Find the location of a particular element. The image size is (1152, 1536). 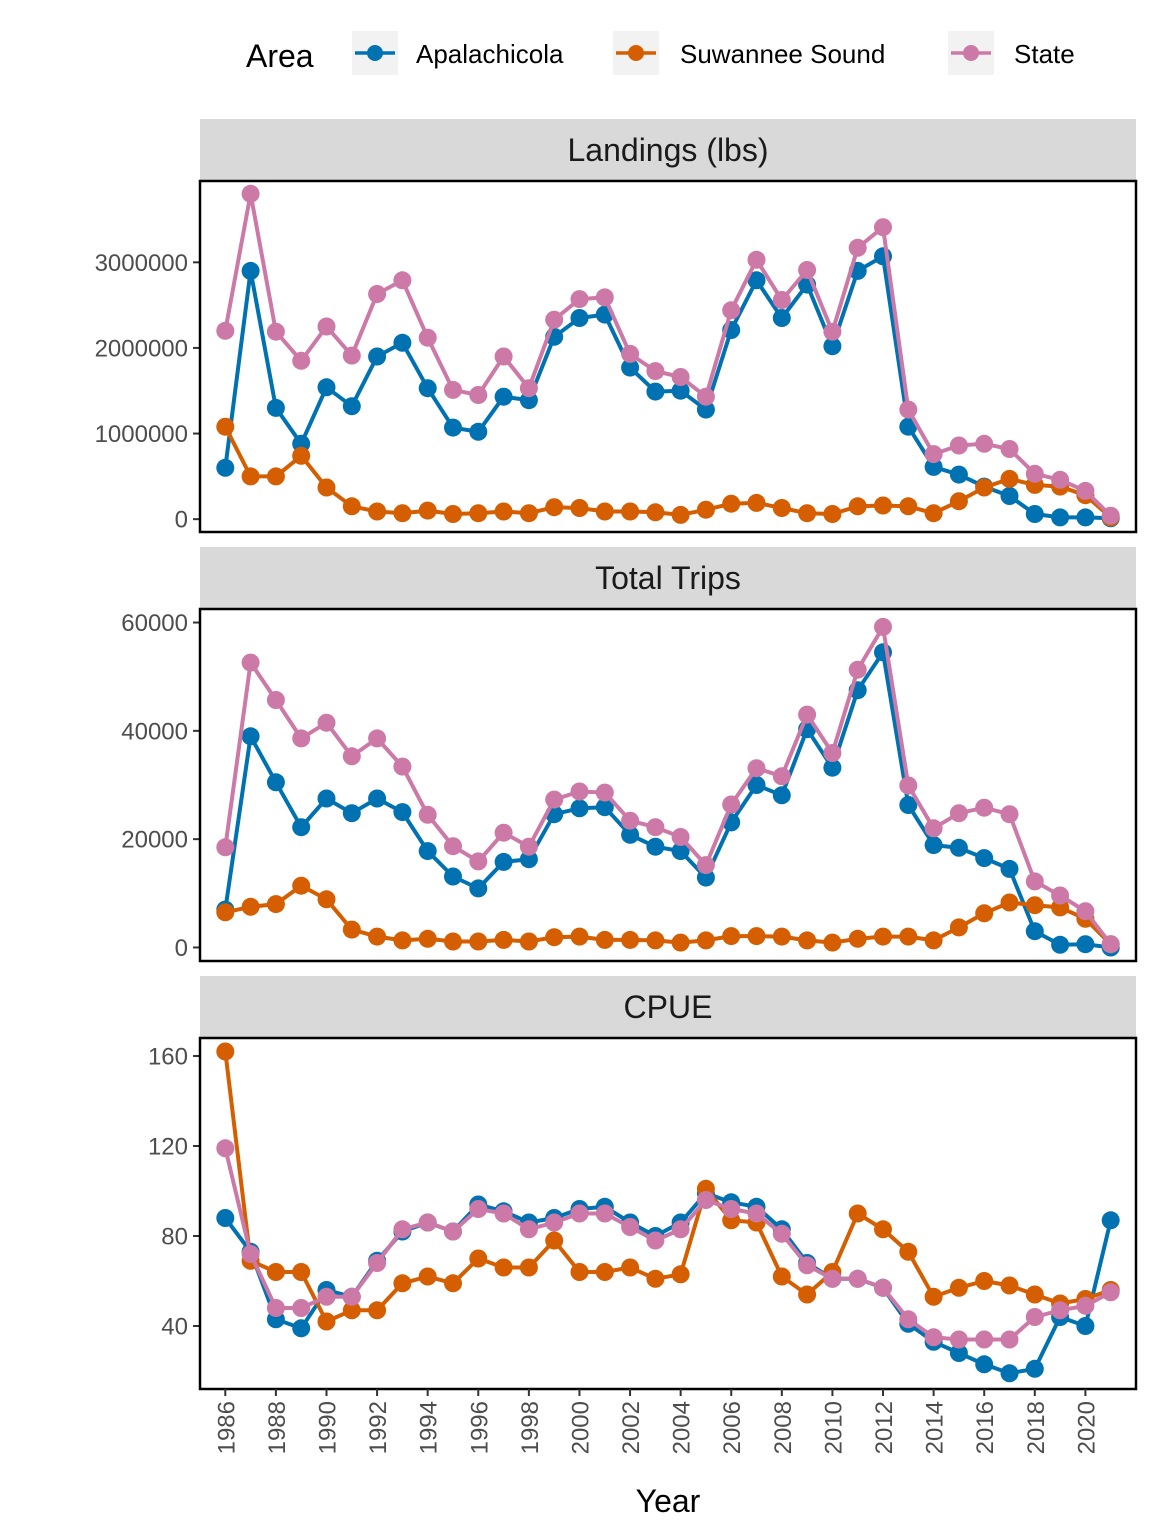

legend-entry-suwannee-sound: Suwannee Sound is located at coordinates (749, 53).